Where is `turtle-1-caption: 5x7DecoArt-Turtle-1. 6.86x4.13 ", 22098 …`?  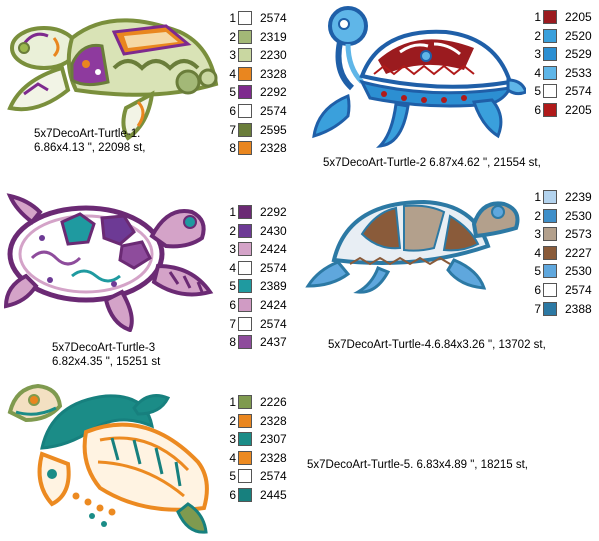
turtle-1-caption: 5x7DecoArt-Turtle-1. 6.86x4.13 ", 22098 … is located at coordinates (90, 141).